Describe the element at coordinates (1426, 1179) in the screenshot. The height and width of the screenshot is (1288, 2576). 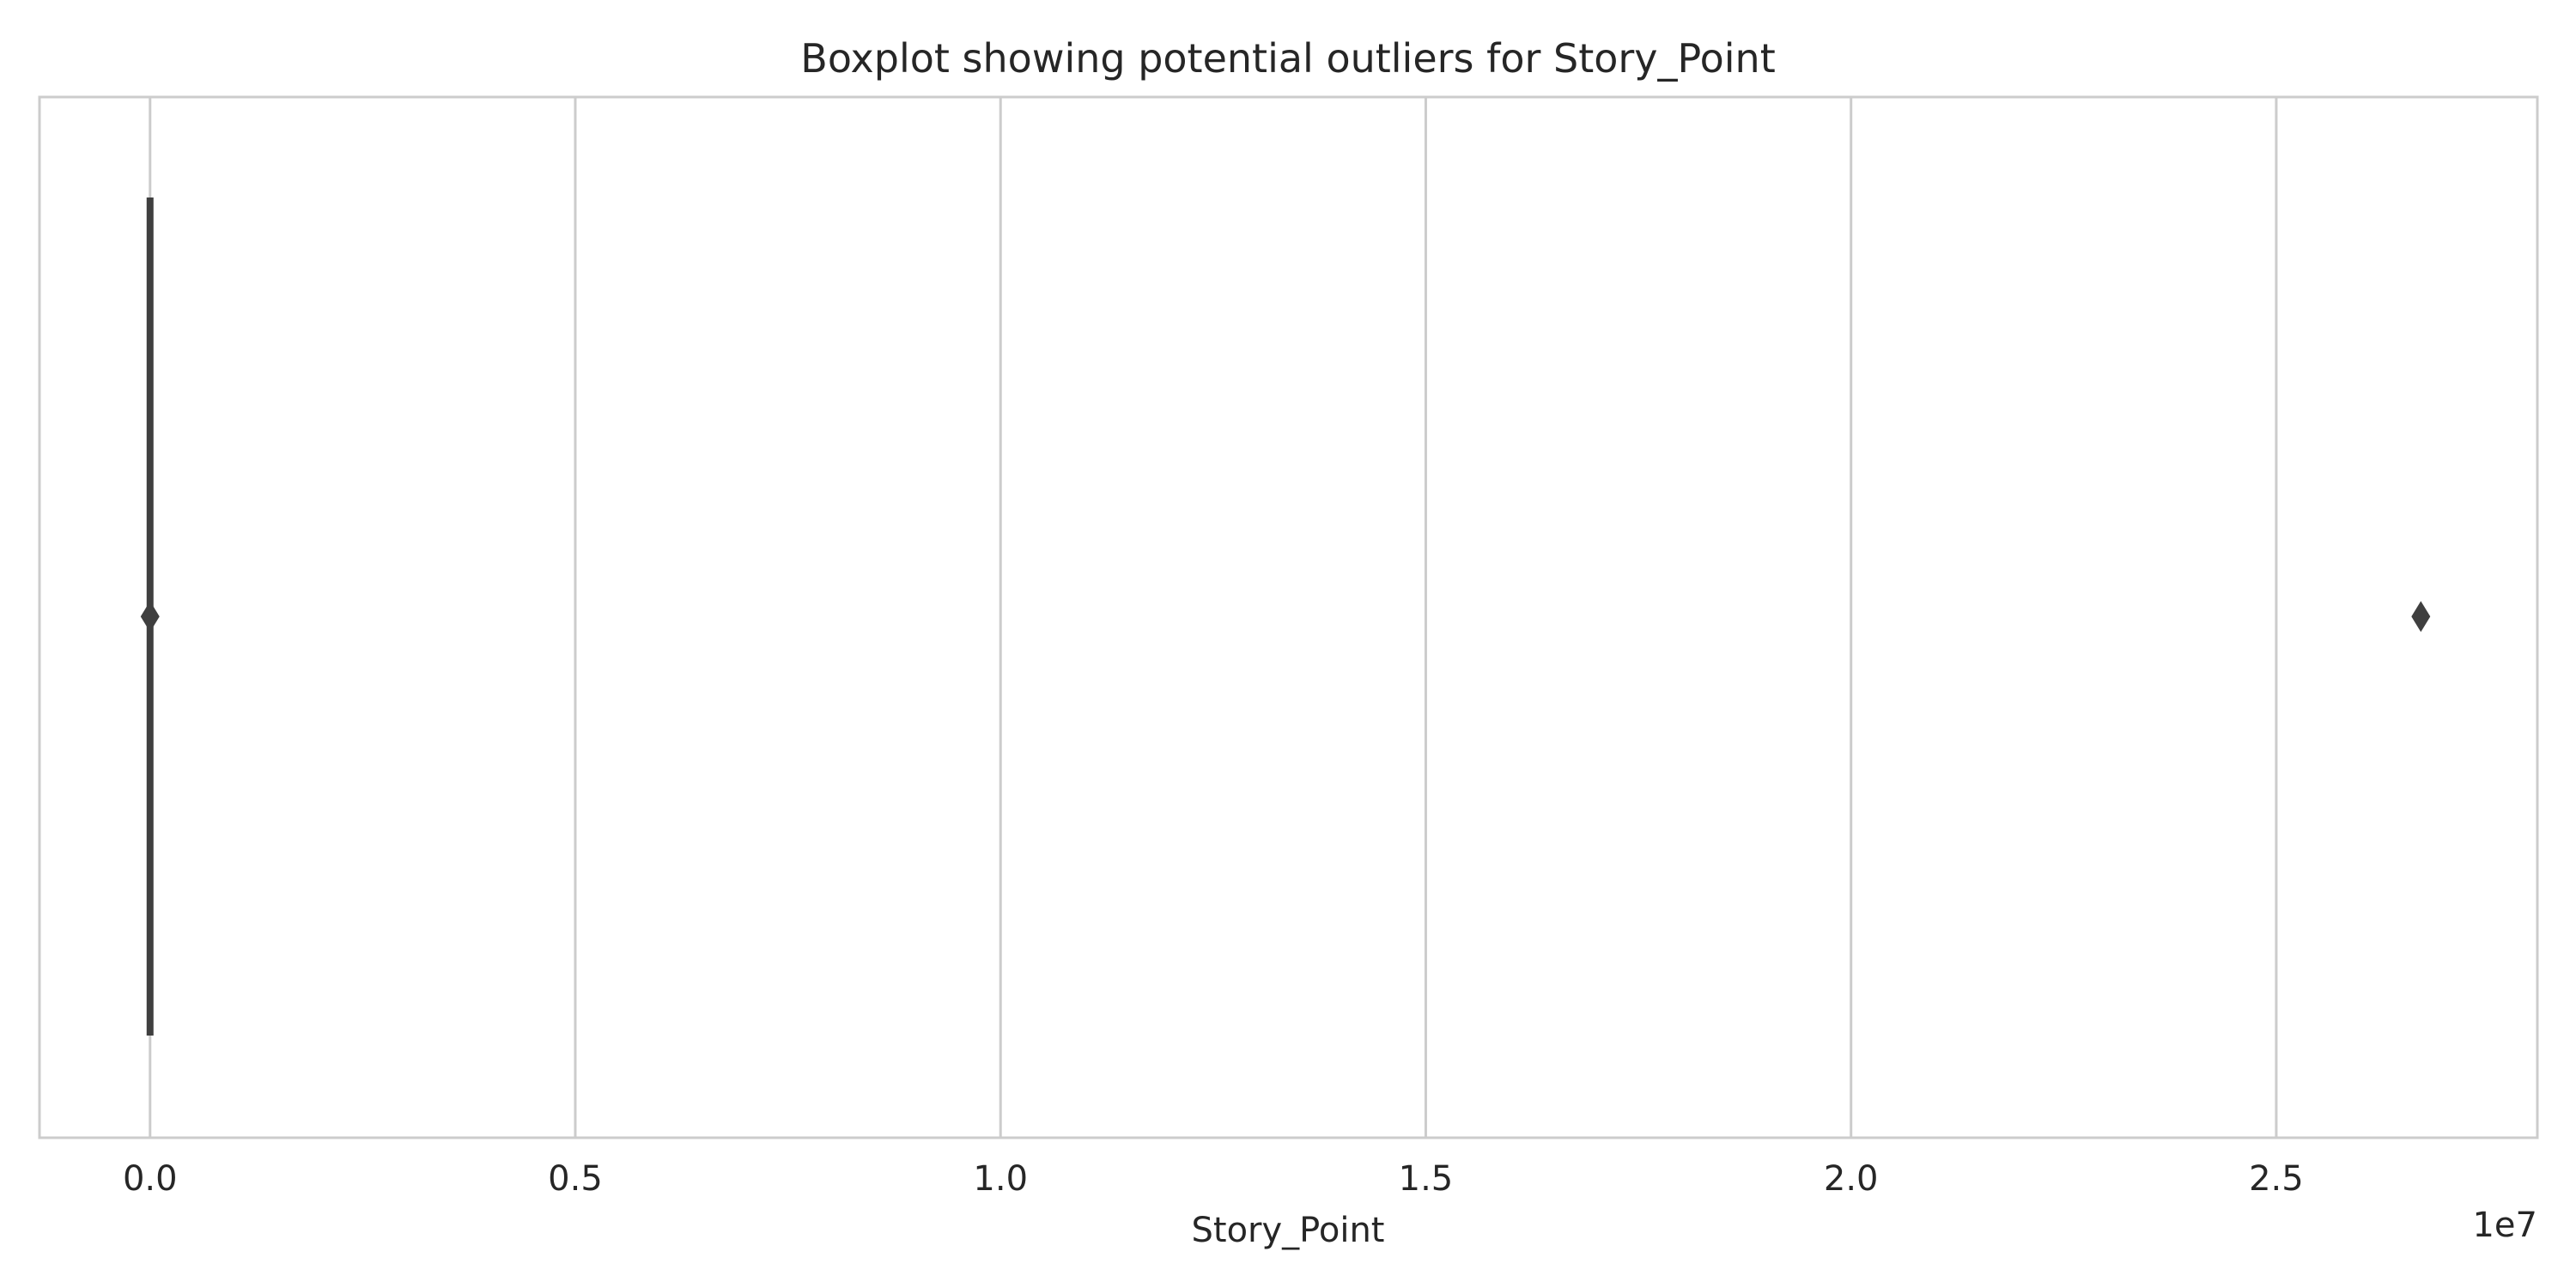
I see `x-tick-label: 1.5` at that location.